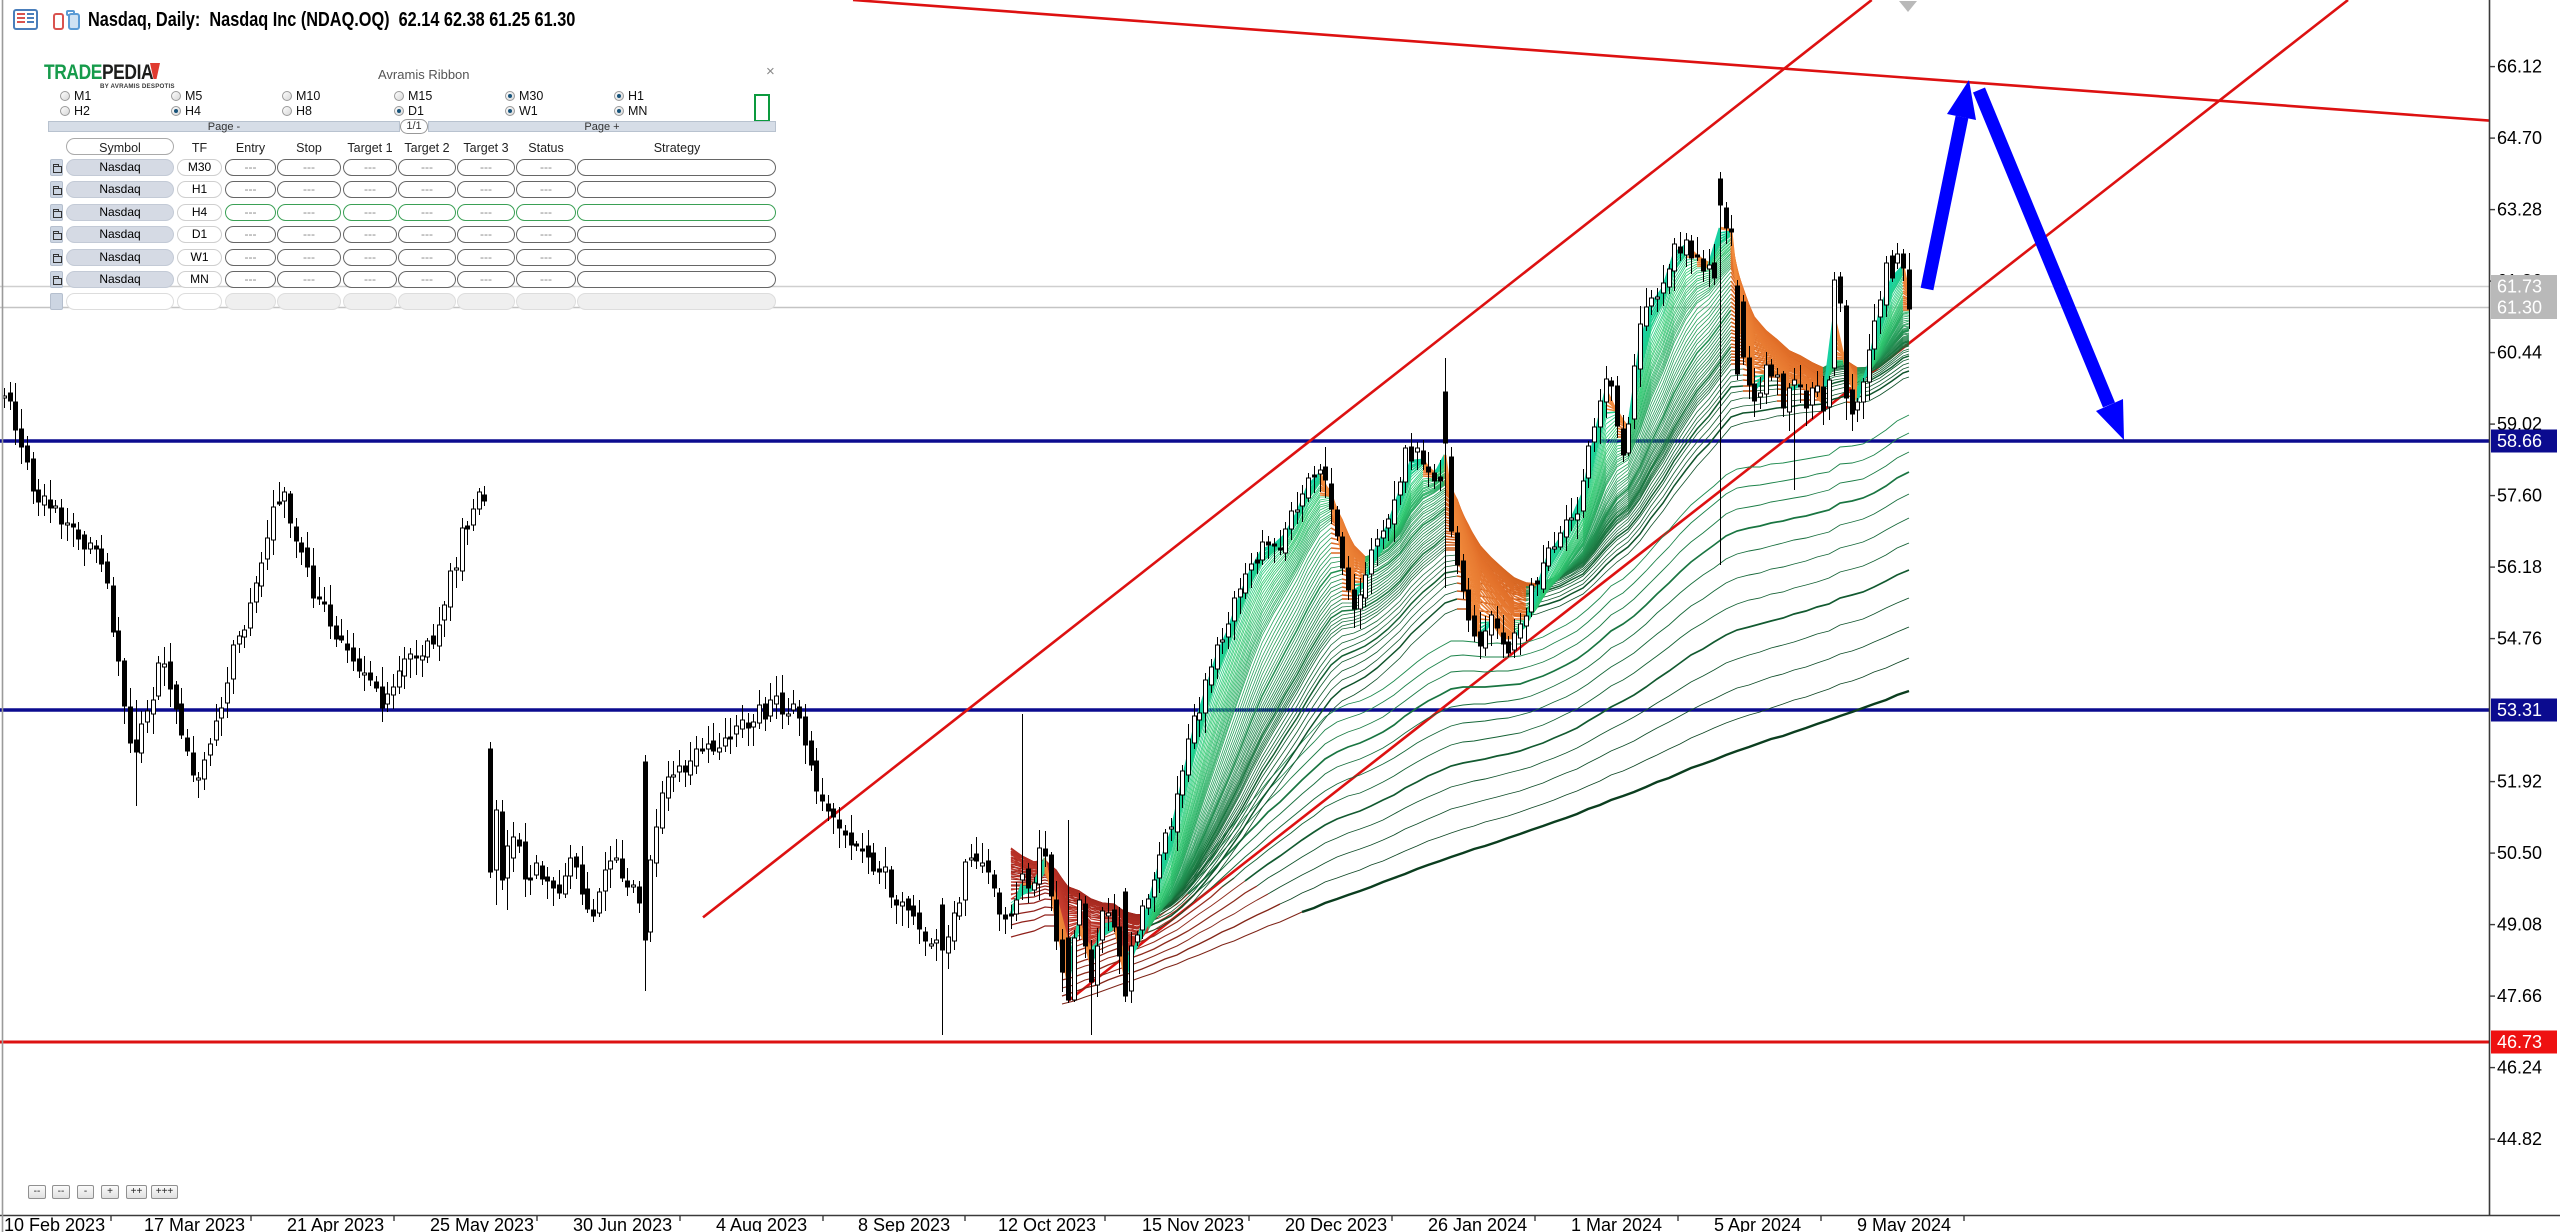  What do you see at coordinates (194, 1223) in the screenshot?
I see `svg-text: 17 Mar 2023` at bounding box center [194, 1223].